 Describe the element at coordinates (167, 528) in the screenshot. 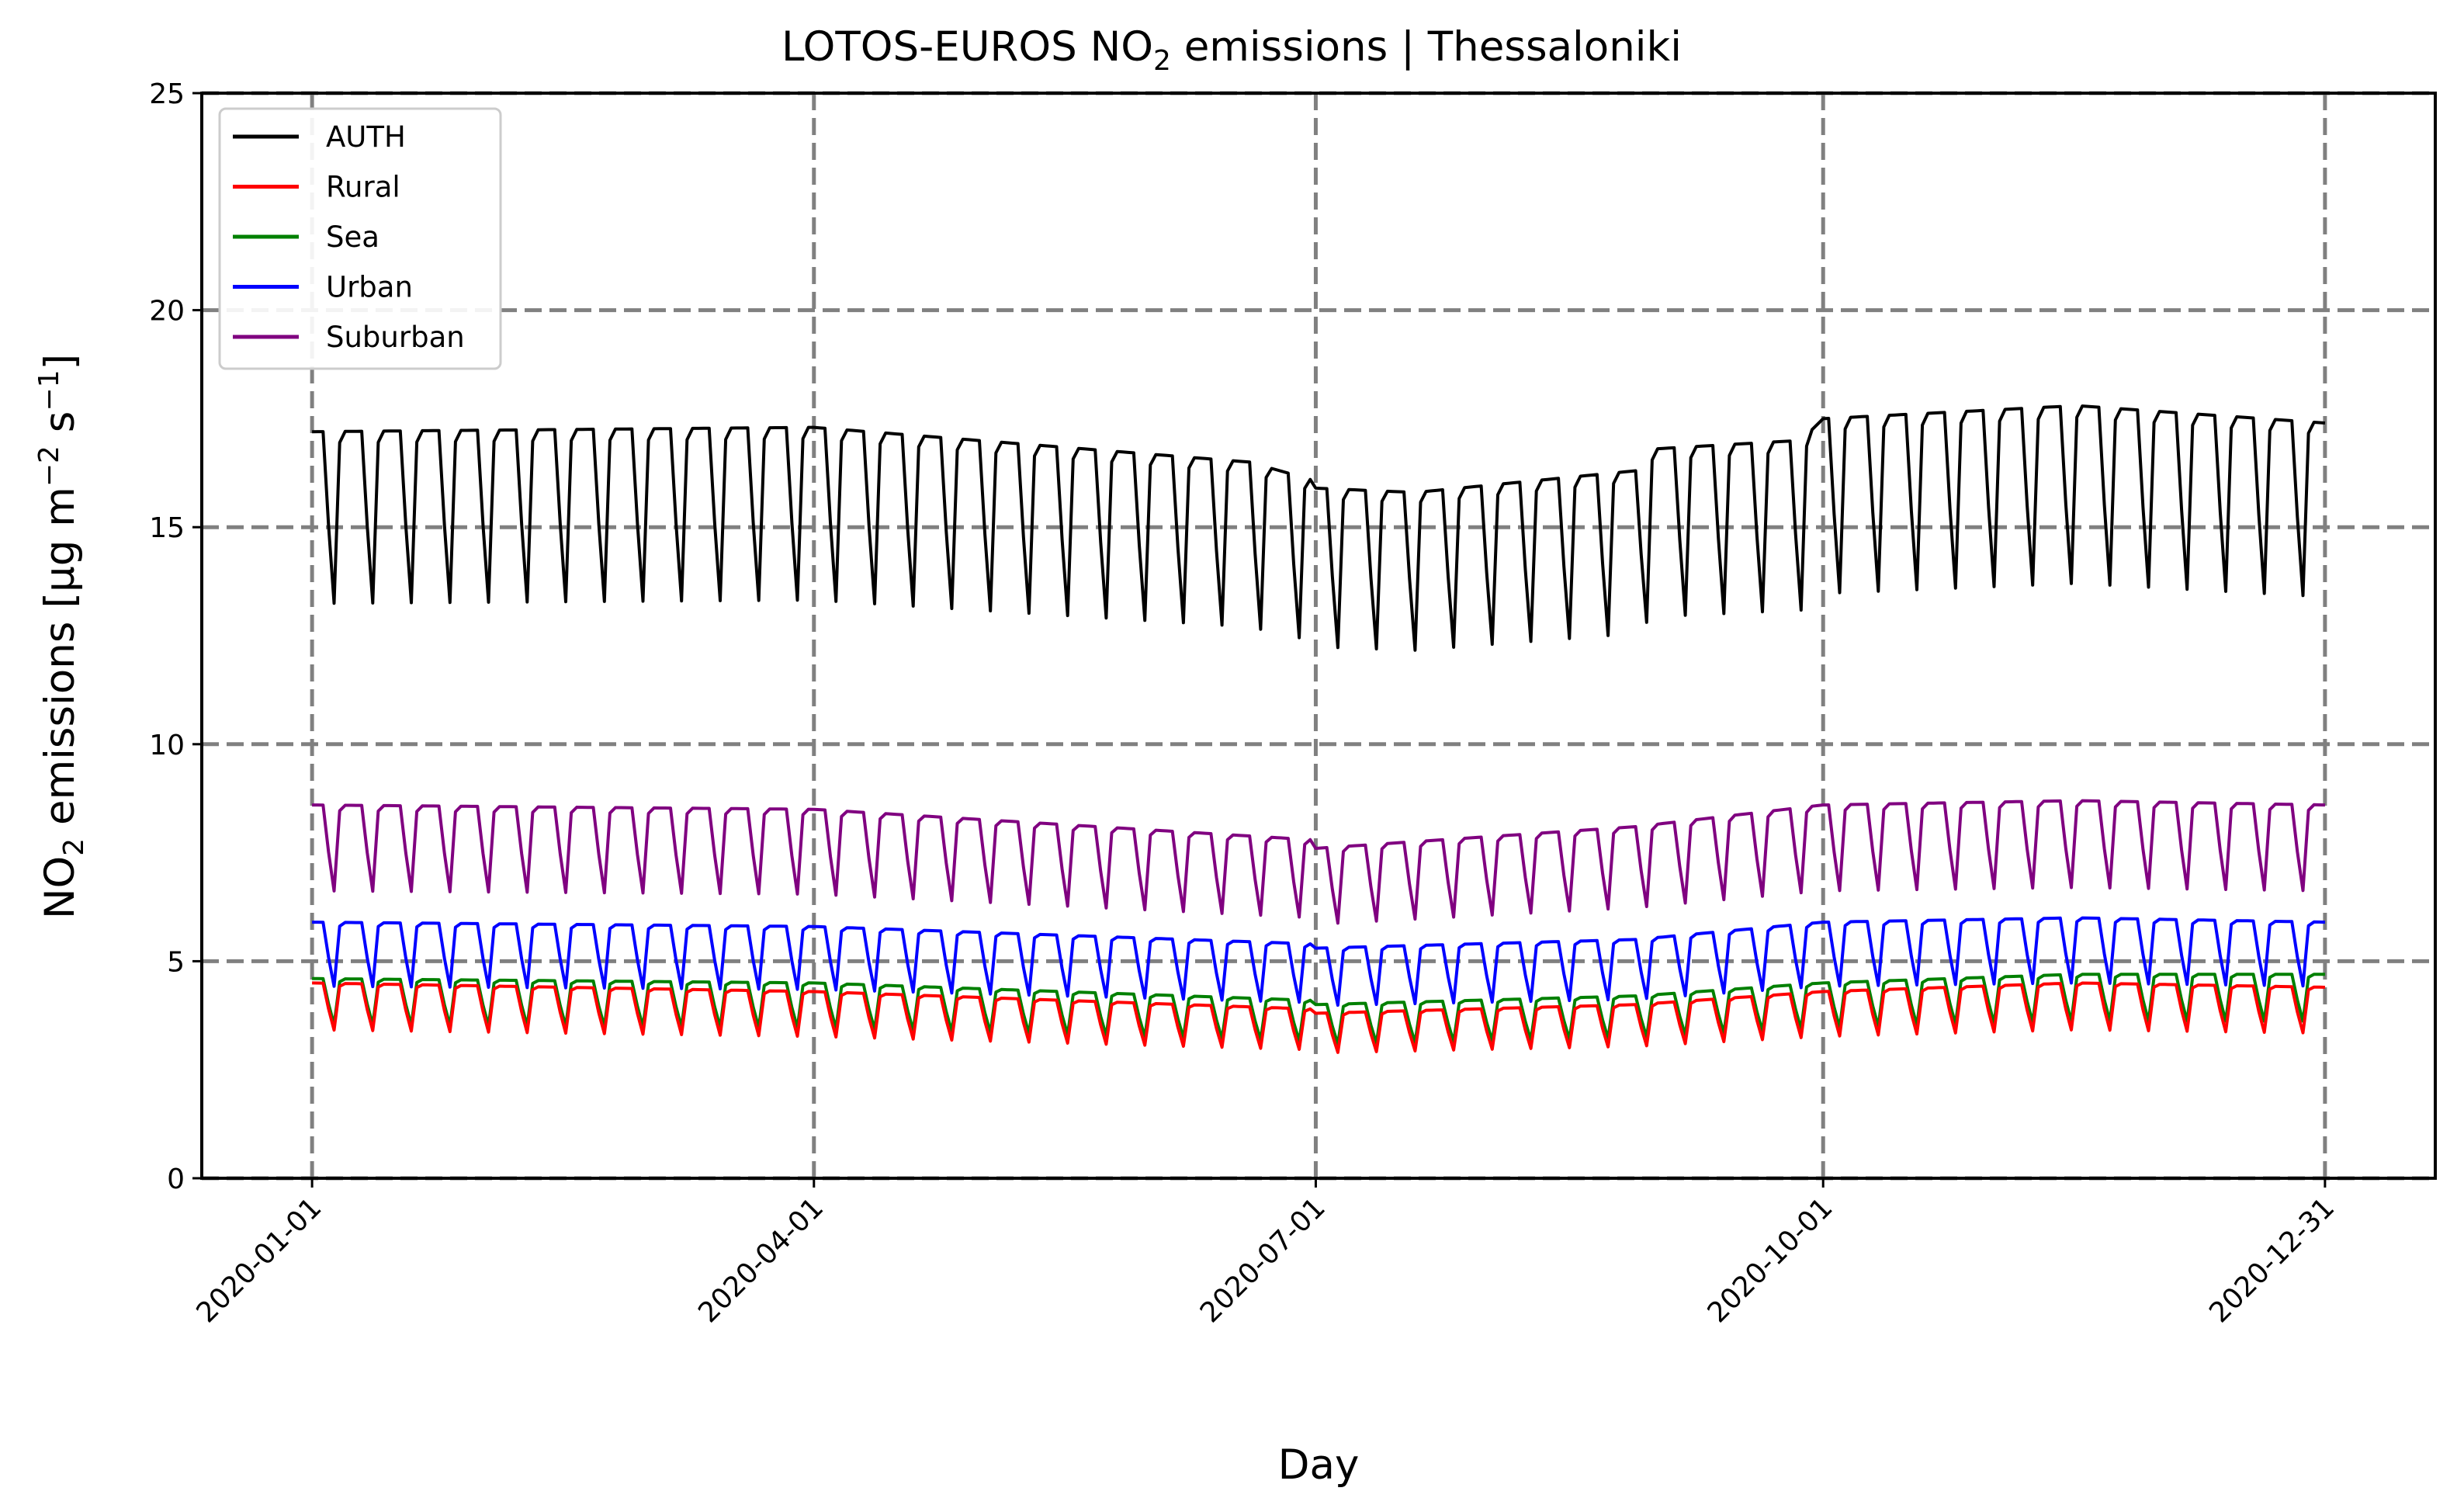

I see `y-tick-label: 15` at that location.